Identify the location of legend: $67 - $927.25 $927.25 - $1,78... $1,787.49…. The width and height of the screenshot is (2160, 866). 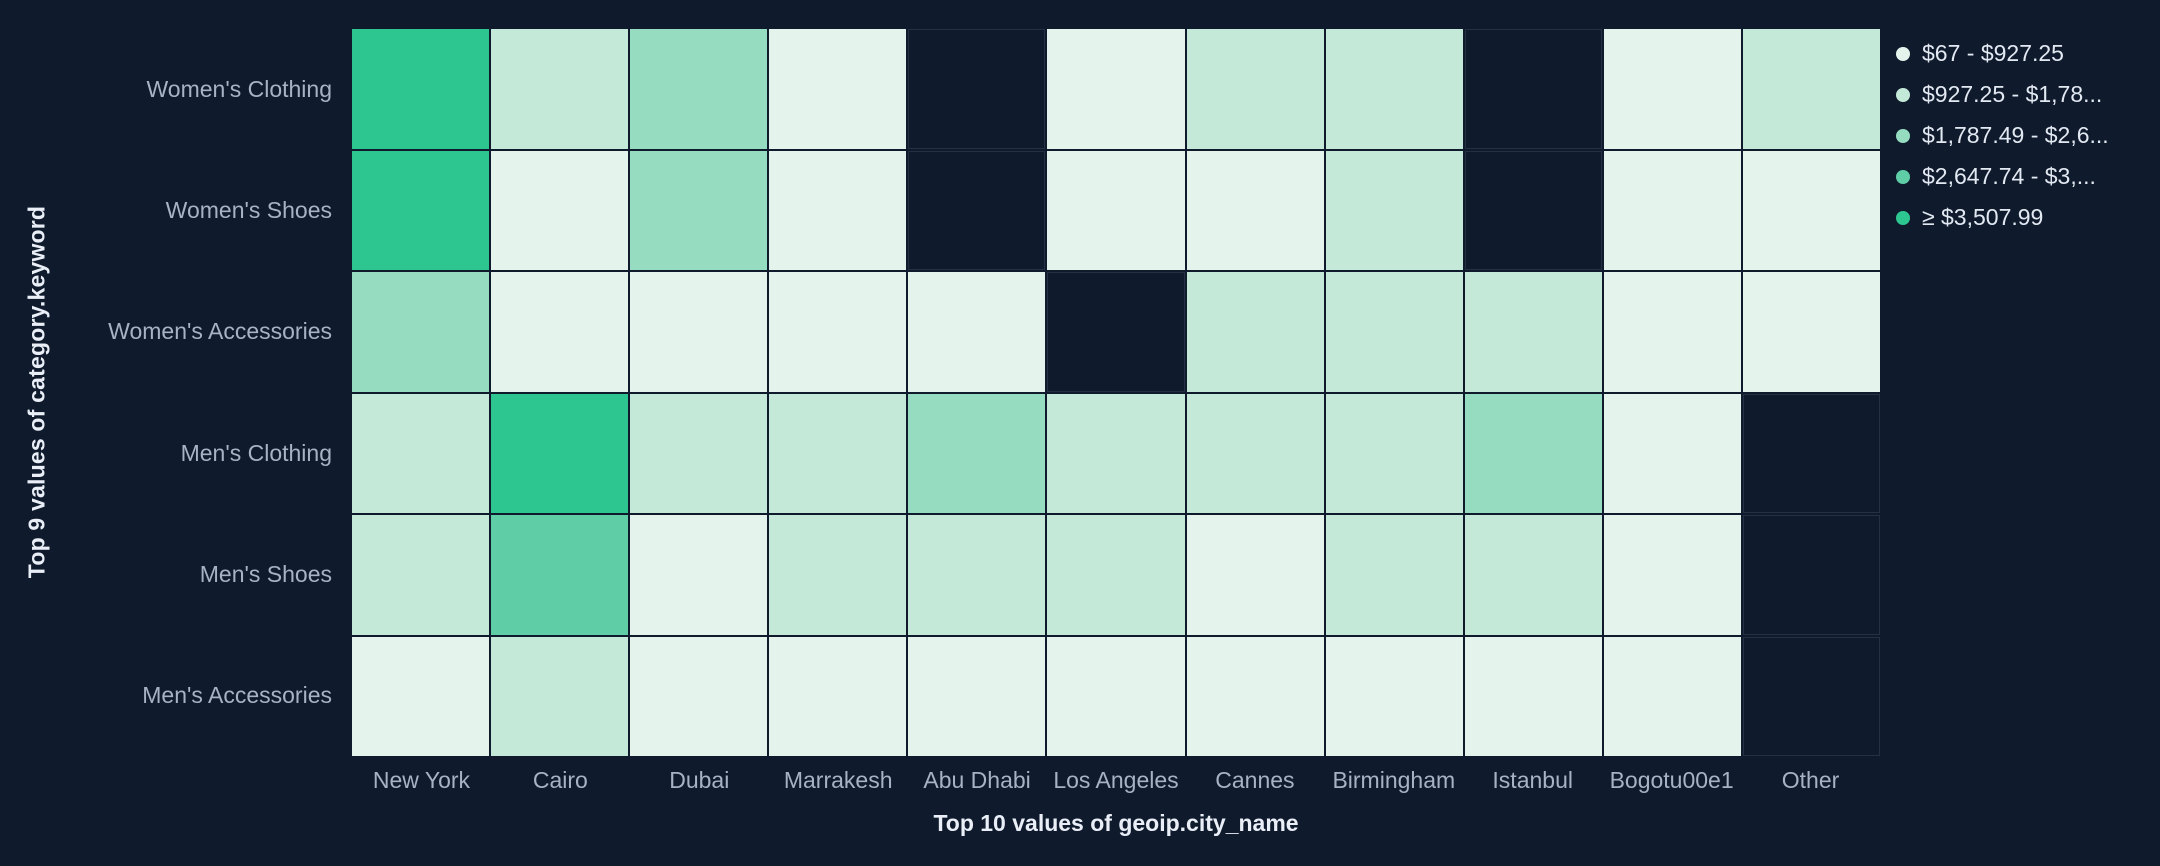
(2002, 135).